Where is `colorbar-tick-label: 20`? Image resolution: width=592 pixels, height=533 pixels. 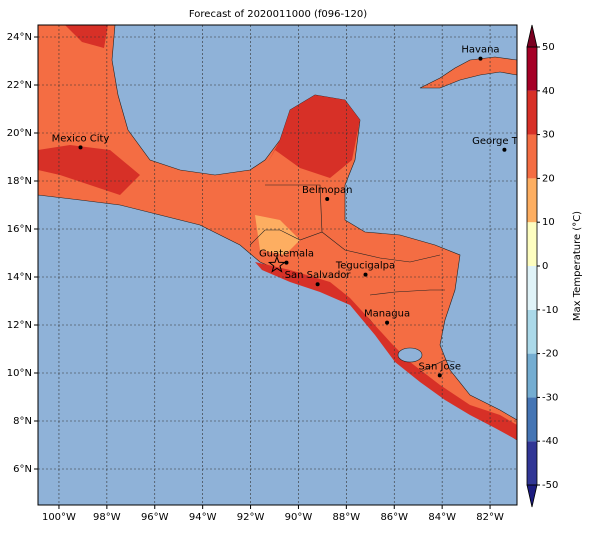 colorbar-tick-label: 20 is located at coordinates (548, 178).